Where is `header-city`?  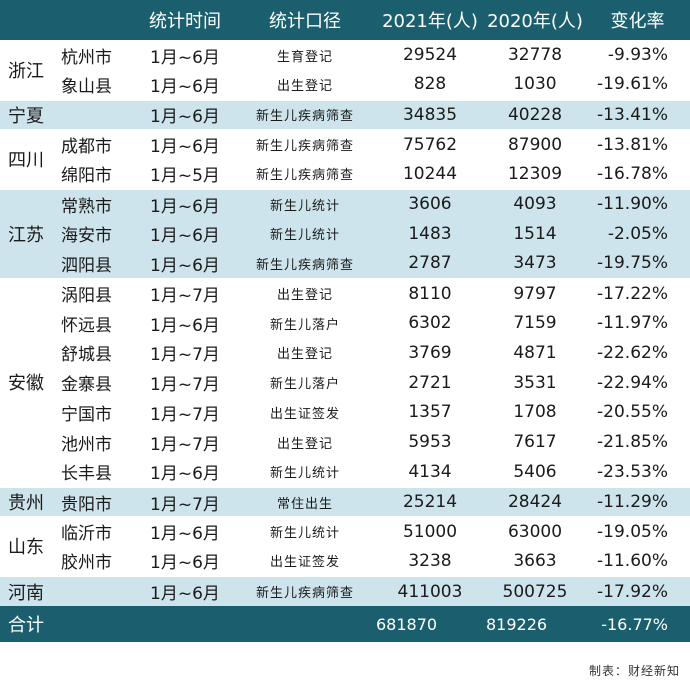
header-city is located at coordinates (95, 20).